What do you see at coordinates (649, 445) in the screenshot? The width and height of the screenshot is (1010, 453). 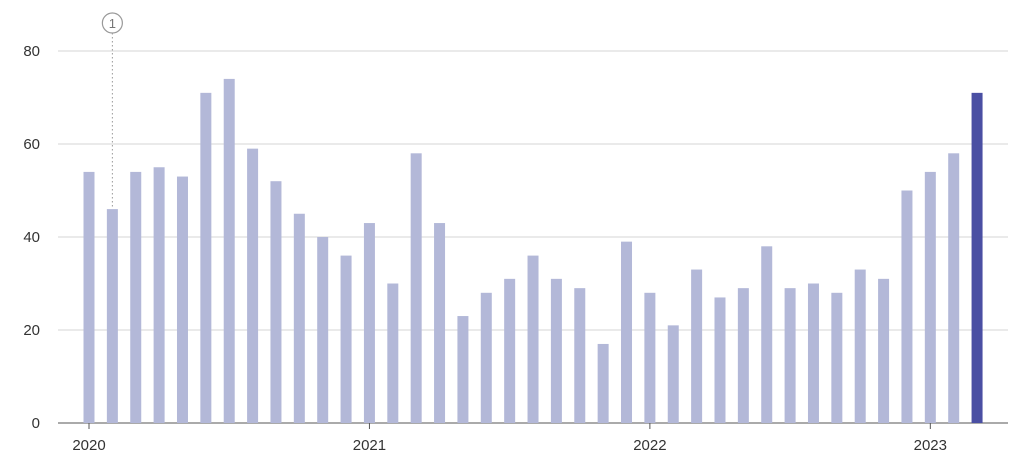 I see `x-tick-label: 2022` at bounding box center [649, 445].